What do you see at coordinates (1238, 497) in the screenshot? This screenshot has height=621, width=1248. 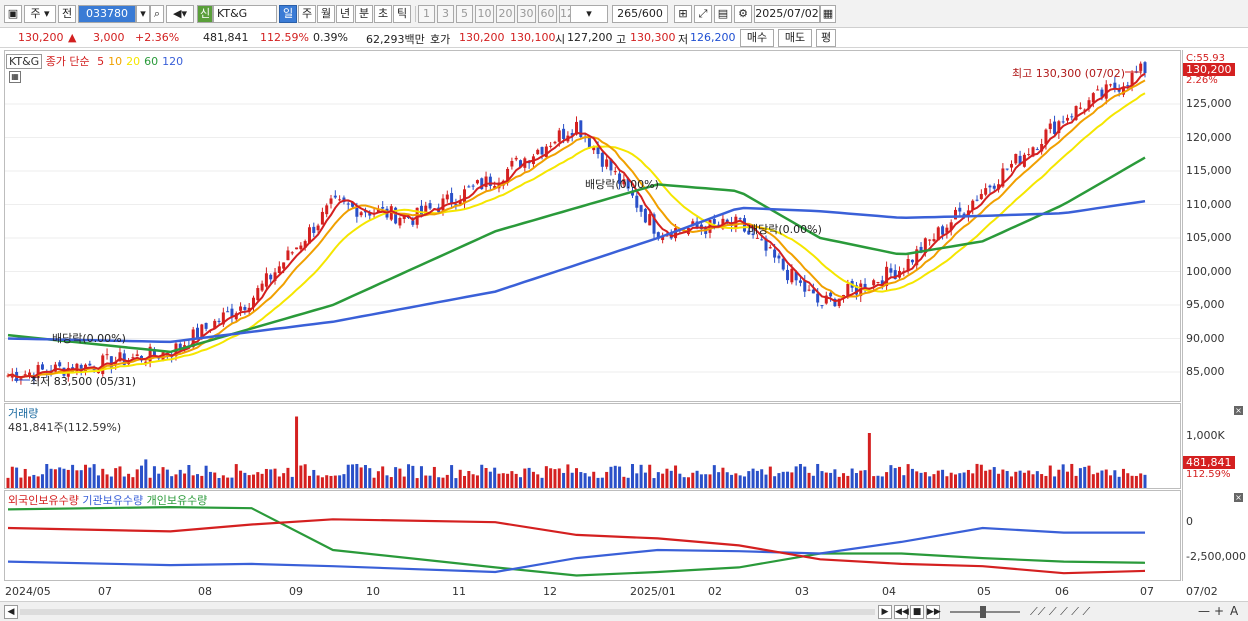 I see `close-holding-panel-icon: ×` at bounding box center [1238, 497].